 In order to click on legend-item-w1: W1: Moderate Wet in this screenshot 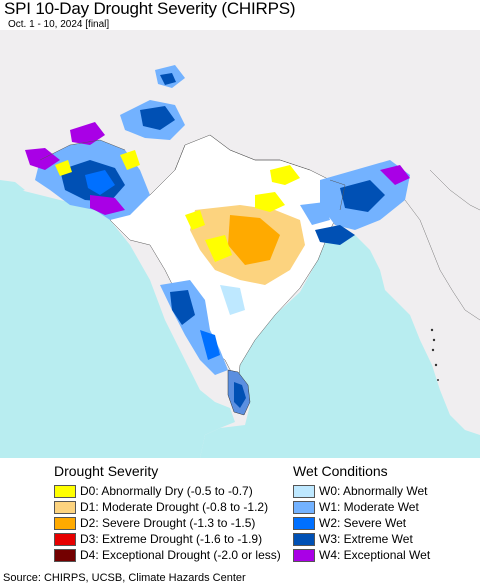, I will do `click(356, 507)`.